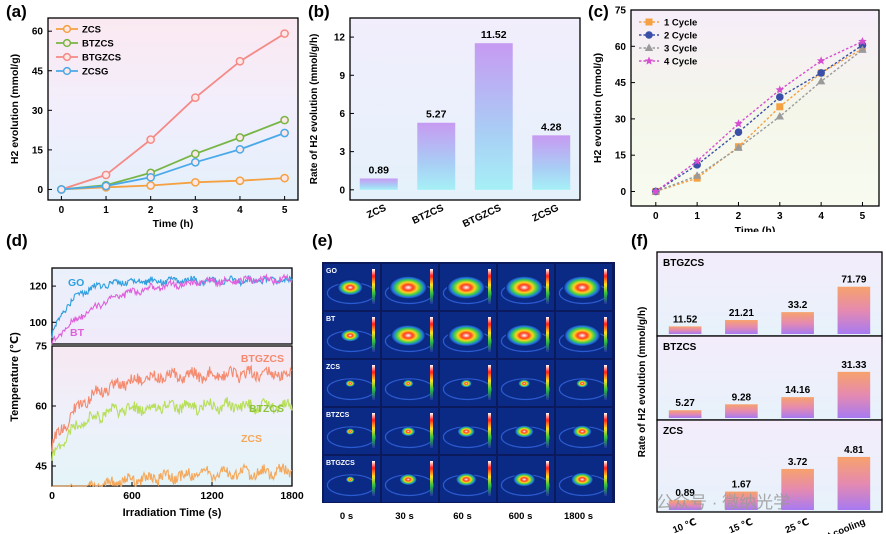 The width and height of the screenshot is (886, 534). I want to click on bar-BTGZCS, so click(493, 116).